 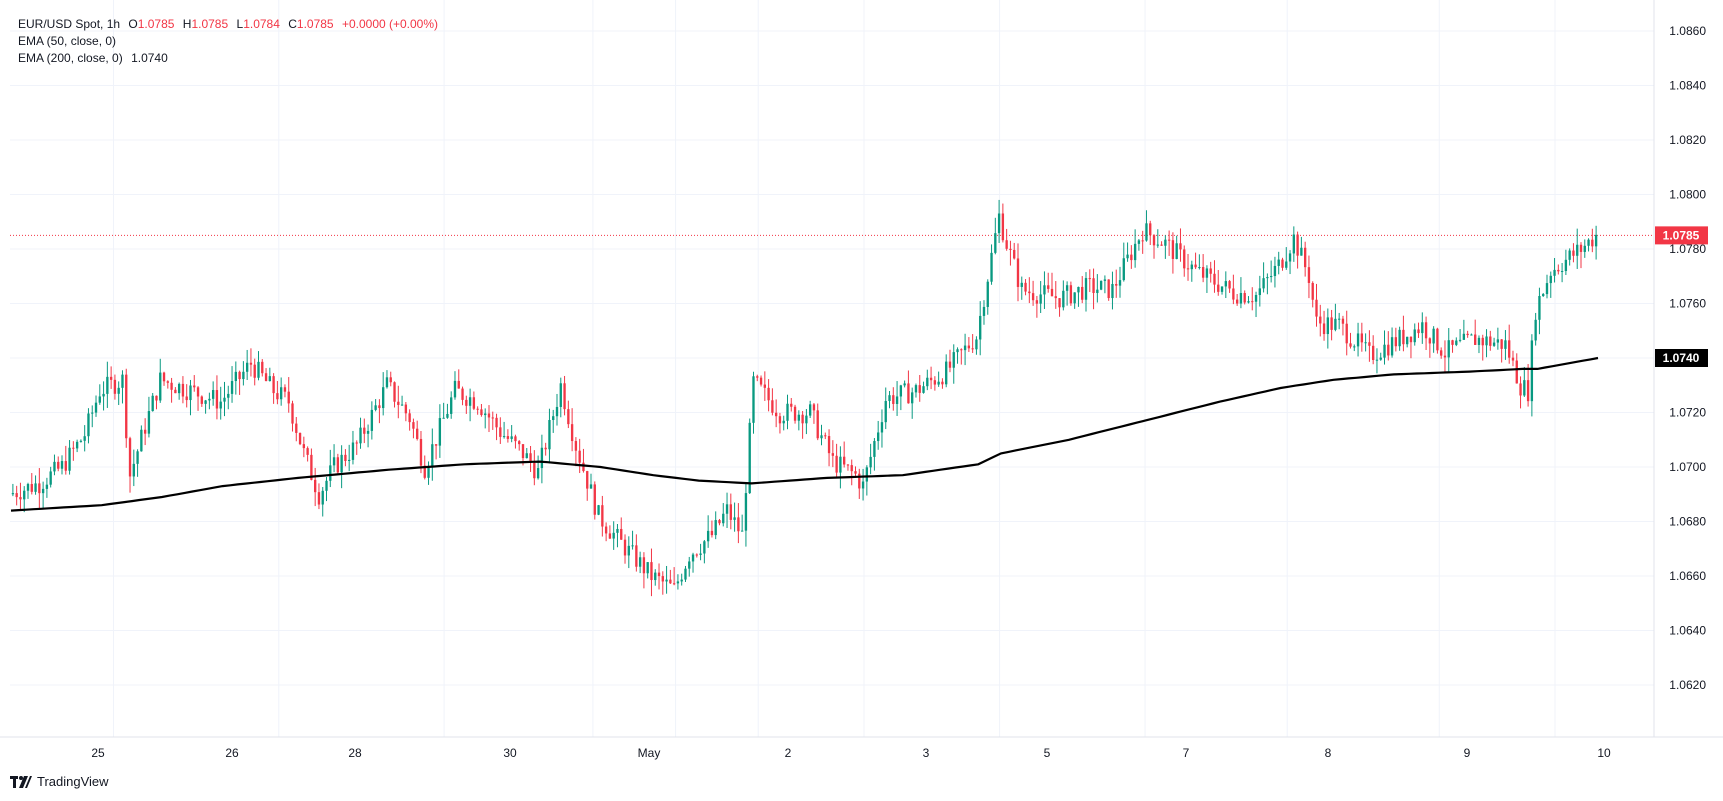 I want to click on tradingview-brand: TradingView, so click(x=59, y=781).